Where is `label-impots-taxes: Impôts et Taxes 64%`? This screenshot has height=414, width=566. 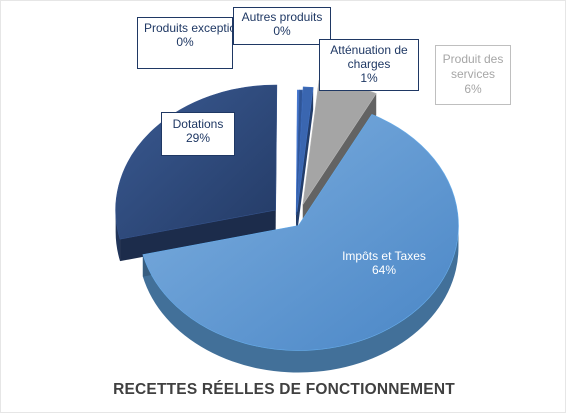 label-impots-taxes: Impôts et Taxes 64% is located at coordinates (384, 265).